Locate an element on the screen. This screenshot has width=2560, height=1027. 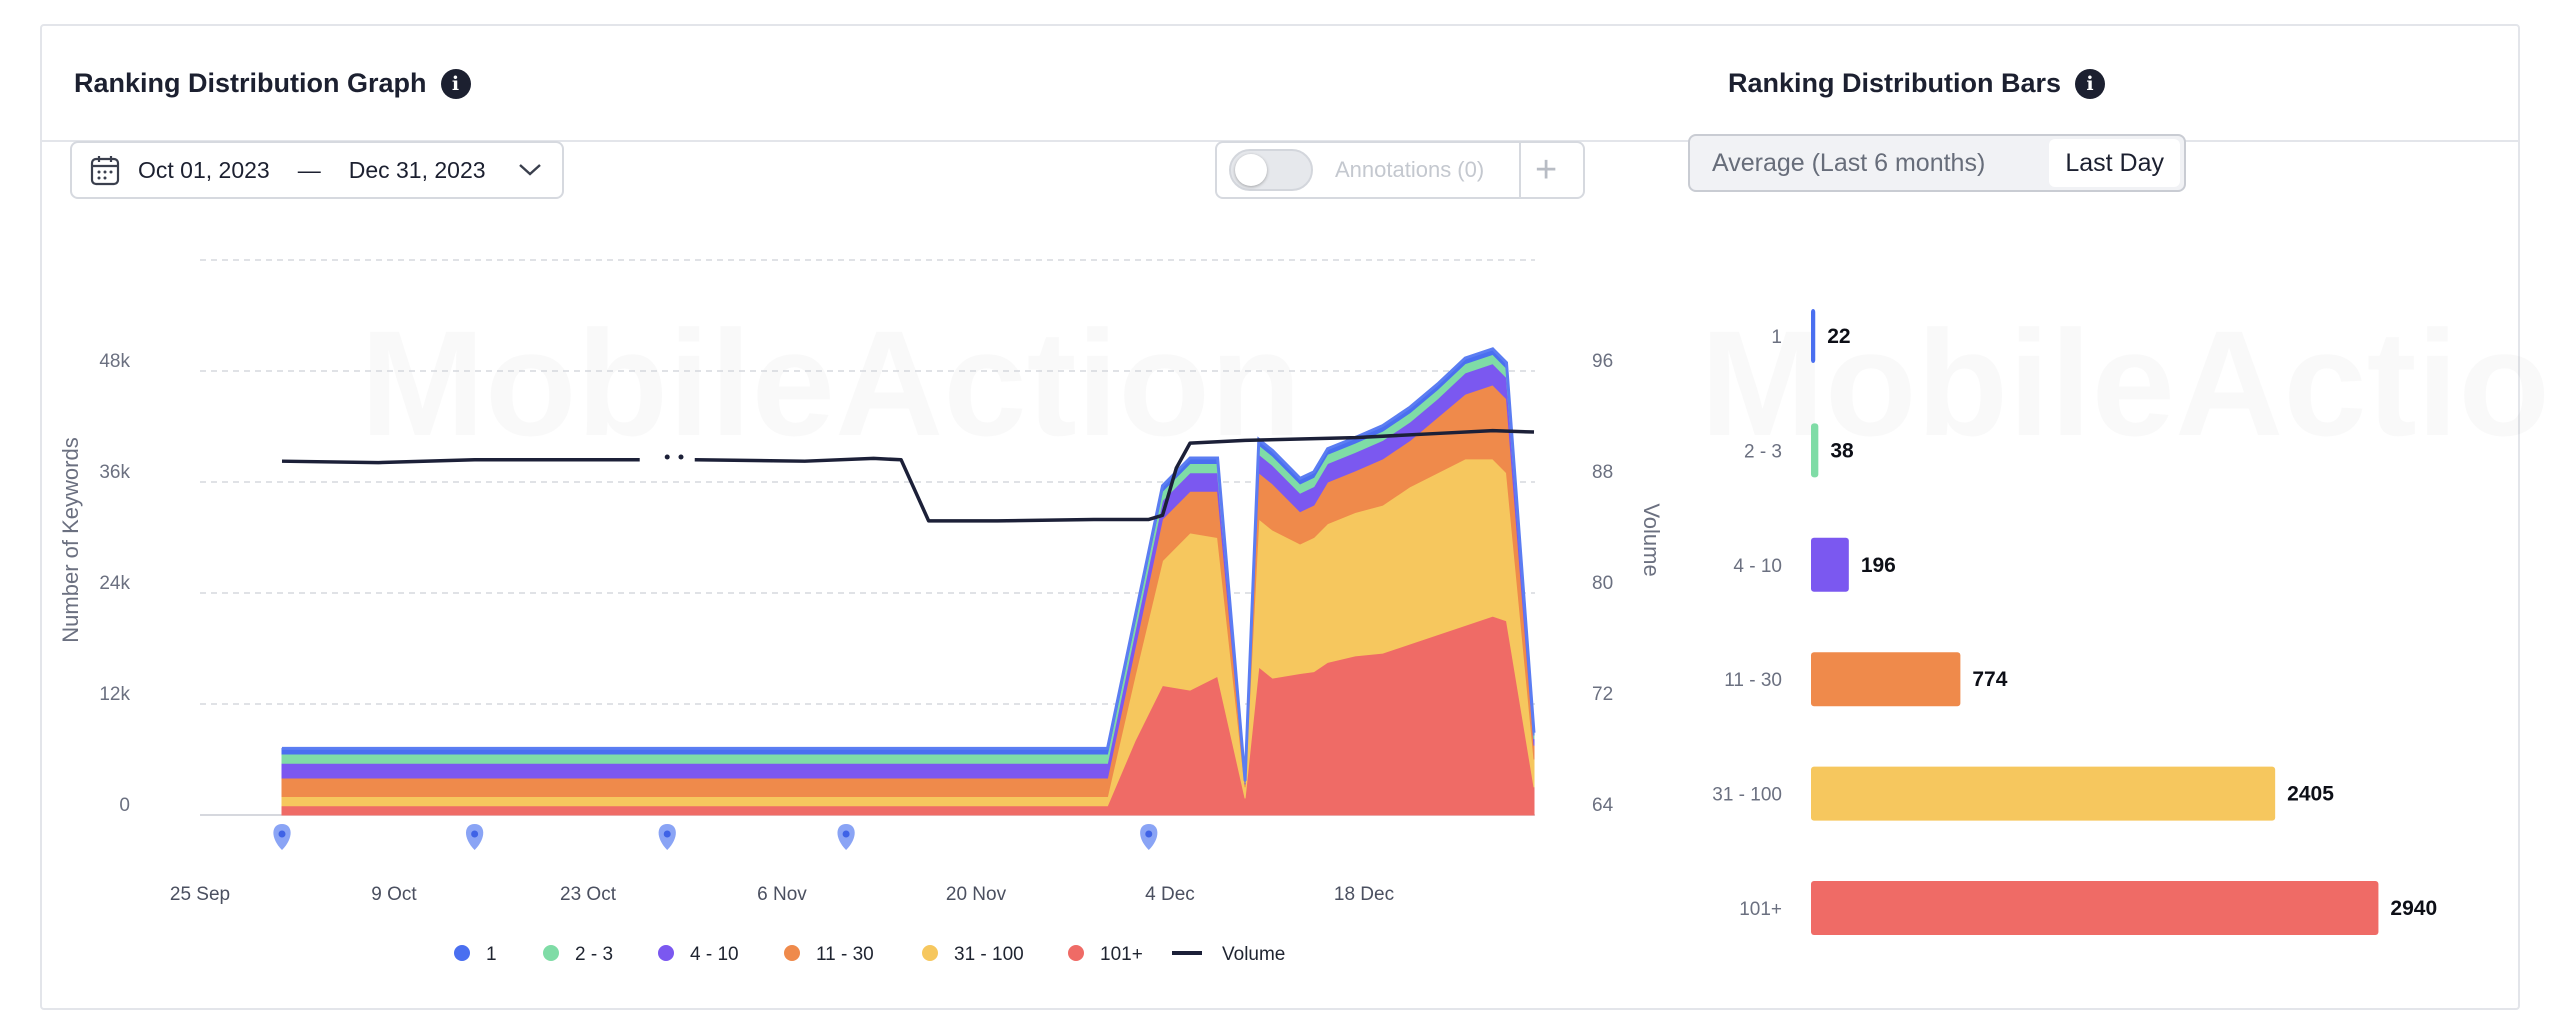
end-date: Dec 31, 2023 is located at coordinates (417, 169).